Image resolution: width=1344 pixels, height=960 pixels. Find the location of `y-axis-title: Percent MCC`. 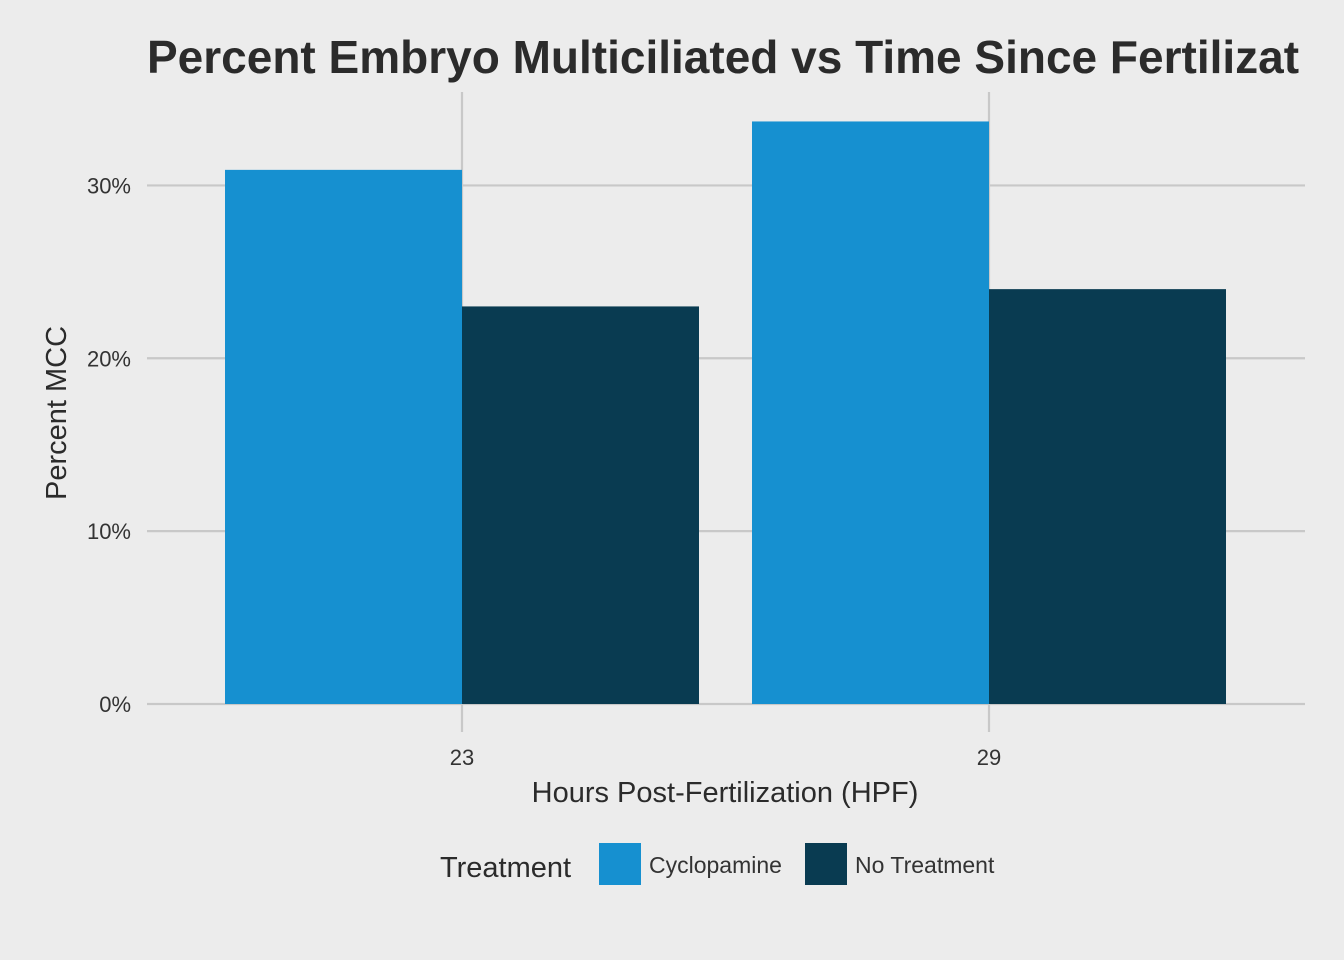

y-axis-title: Percent MCC is located at coordinates (57, 413).